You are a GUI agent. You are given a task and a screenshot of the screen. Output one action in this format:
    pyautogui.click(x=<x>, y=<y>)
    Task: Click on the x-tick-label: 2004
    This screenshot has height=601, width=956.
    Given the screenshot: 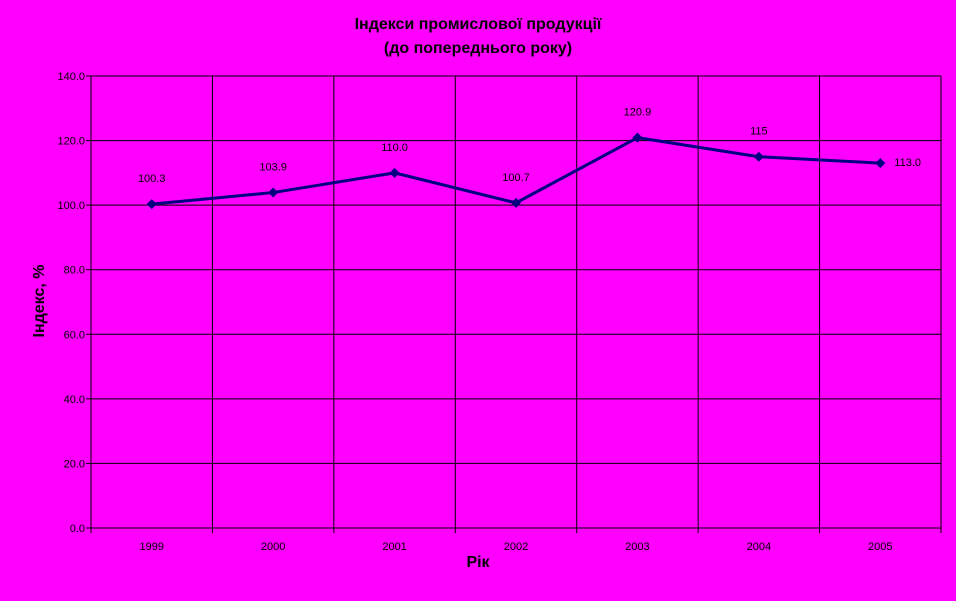 What is the action you would take?
    pyautogui.click(x=759, y=547)
    